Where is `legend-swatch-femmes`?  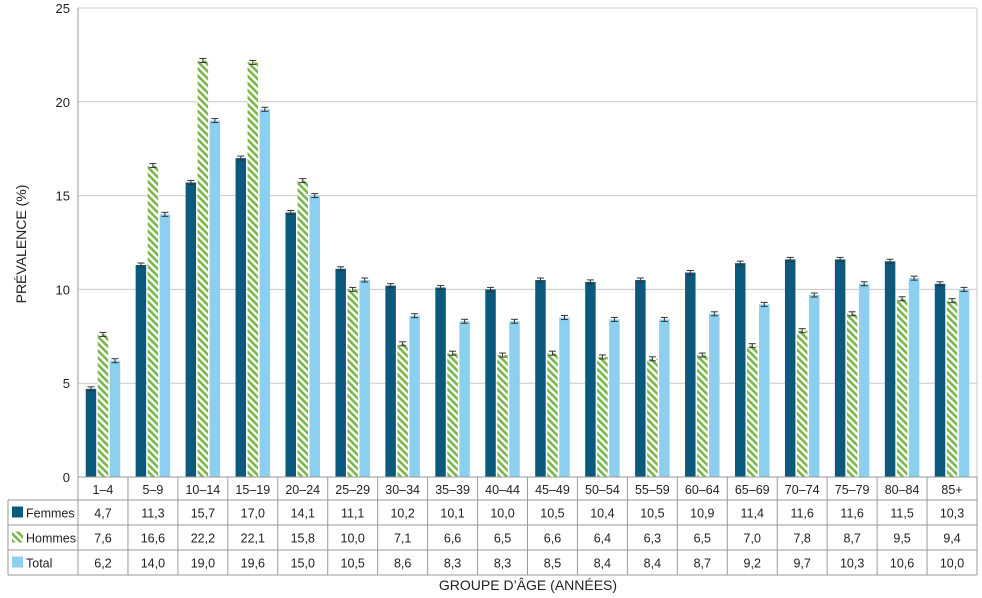
legend-swatch-femmes is located at coordinates (17, 512).